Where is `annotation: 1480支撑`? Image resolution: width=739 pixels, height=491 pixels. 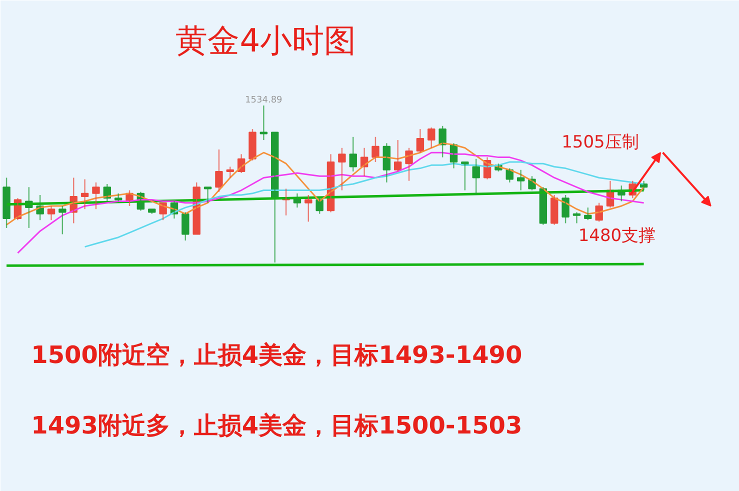
annotation: 1480支撑 is located at coordinates (617, 236).